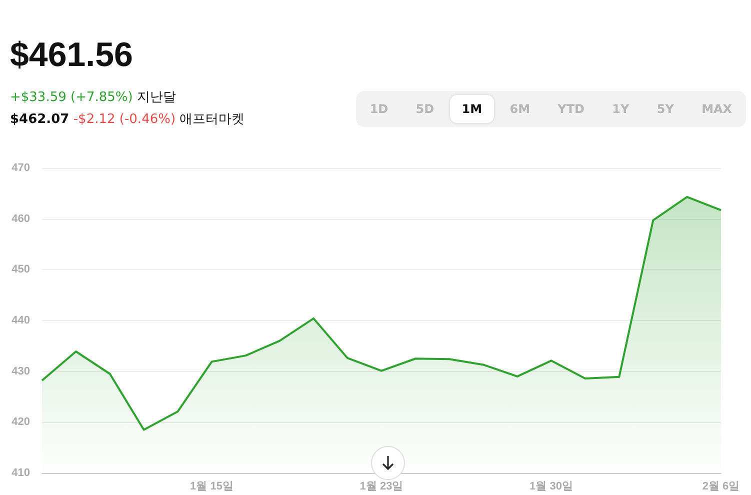 This screenshot has height=495, width=751. Describe the element at coordinates (425, 109) in the screenshot. I see `text: 5D` at that location.